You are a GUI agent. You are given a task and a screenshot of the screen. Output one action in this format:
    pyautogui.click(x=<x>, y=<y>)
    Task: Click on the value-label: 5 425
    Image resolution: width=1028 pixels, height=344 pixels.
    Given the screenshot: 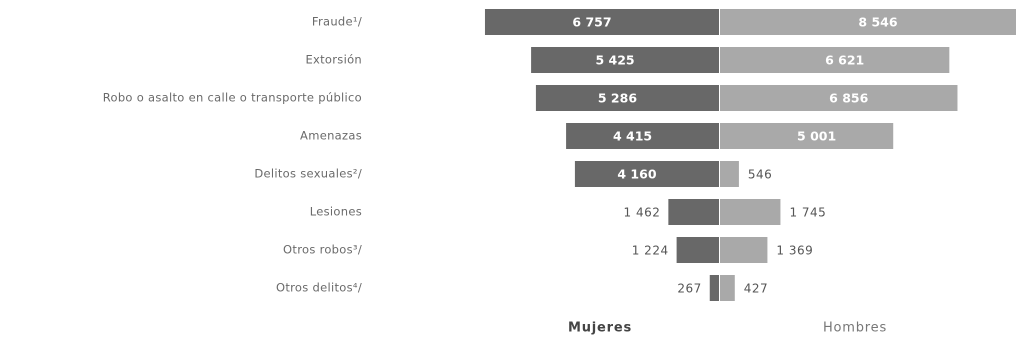 What is the action you would take?
    pyautogui.click(x=614, y=60)
    